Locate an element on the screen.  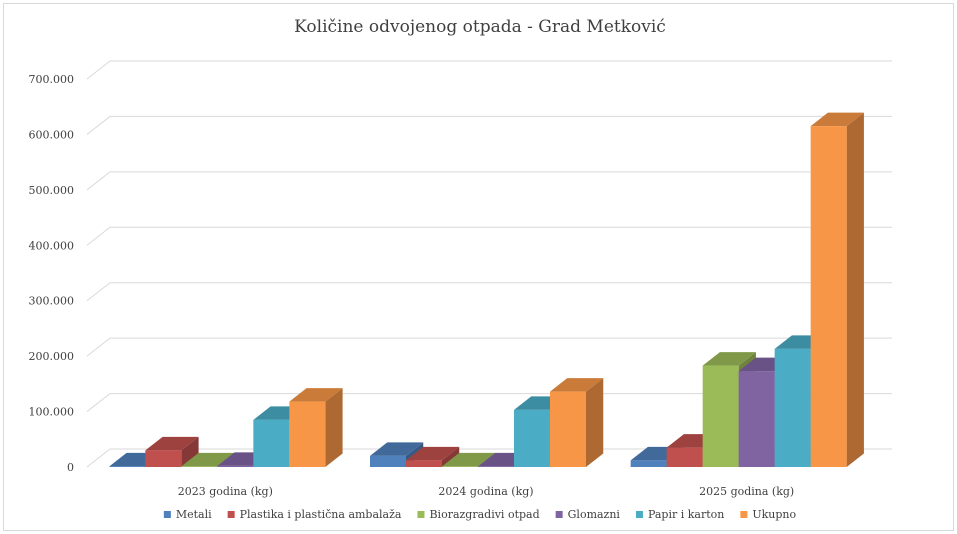
category-label: 2023 godina (kg) is located at coordinates (225, 491).